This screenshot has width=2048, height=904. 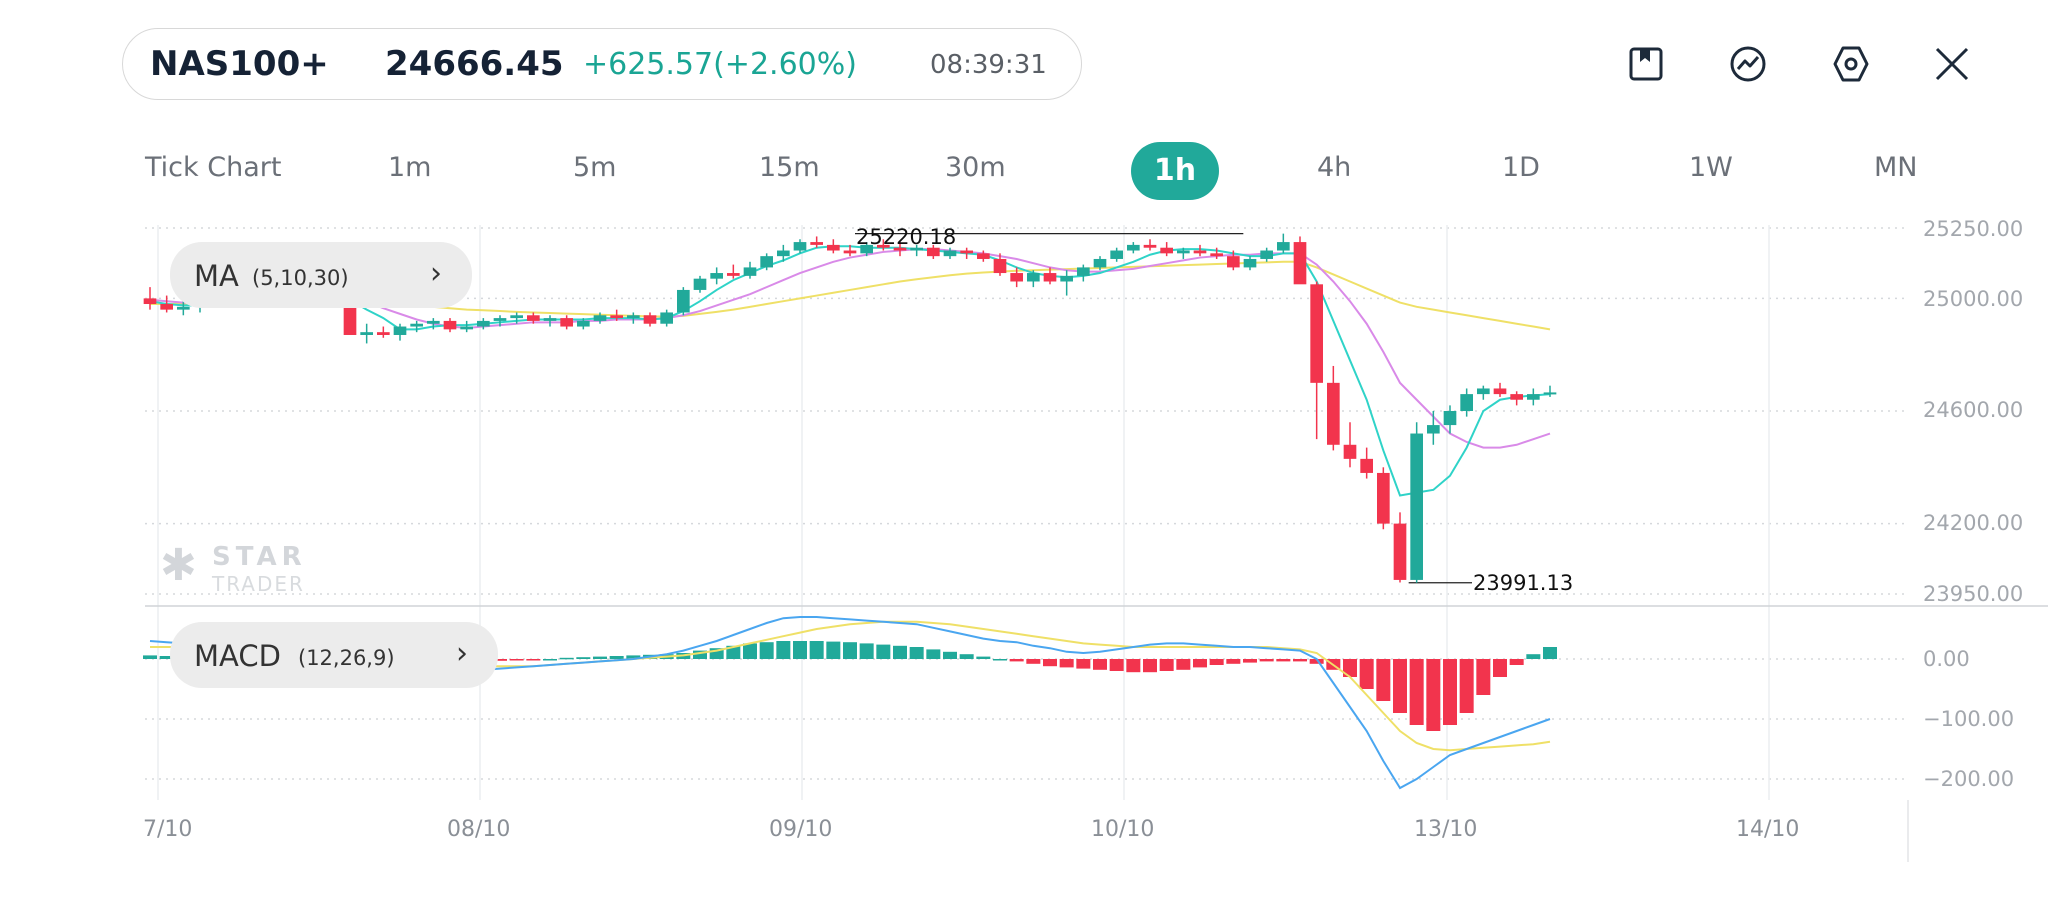 What do you see at coordinates (975, 167) in the screenshot?
I see `tf-30m: 30m` at bounding box center [975, 167].